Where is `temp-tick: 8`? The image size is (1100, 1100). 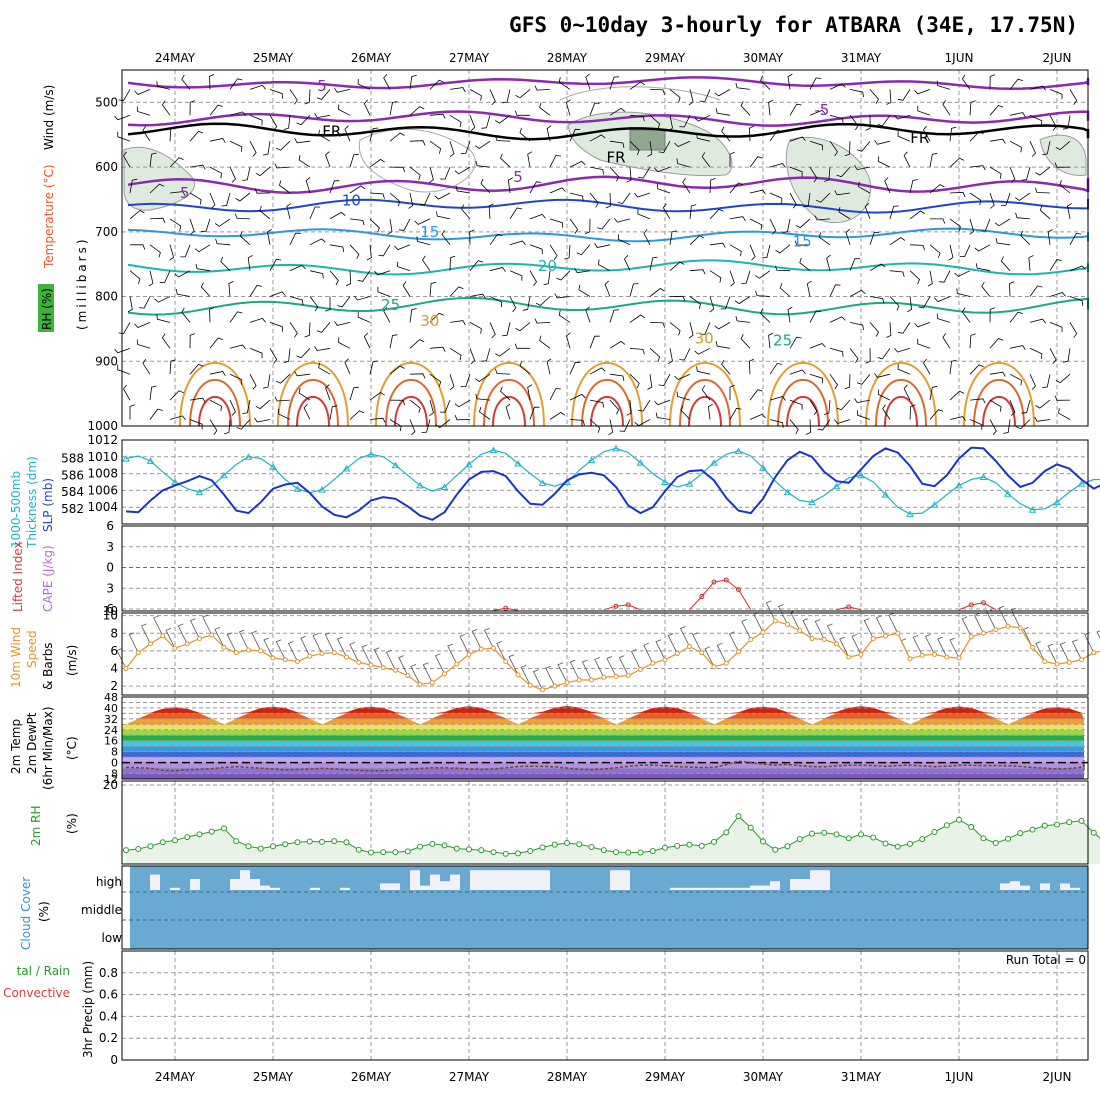 temp-tick: 8 is located at coordinates (114, 774).